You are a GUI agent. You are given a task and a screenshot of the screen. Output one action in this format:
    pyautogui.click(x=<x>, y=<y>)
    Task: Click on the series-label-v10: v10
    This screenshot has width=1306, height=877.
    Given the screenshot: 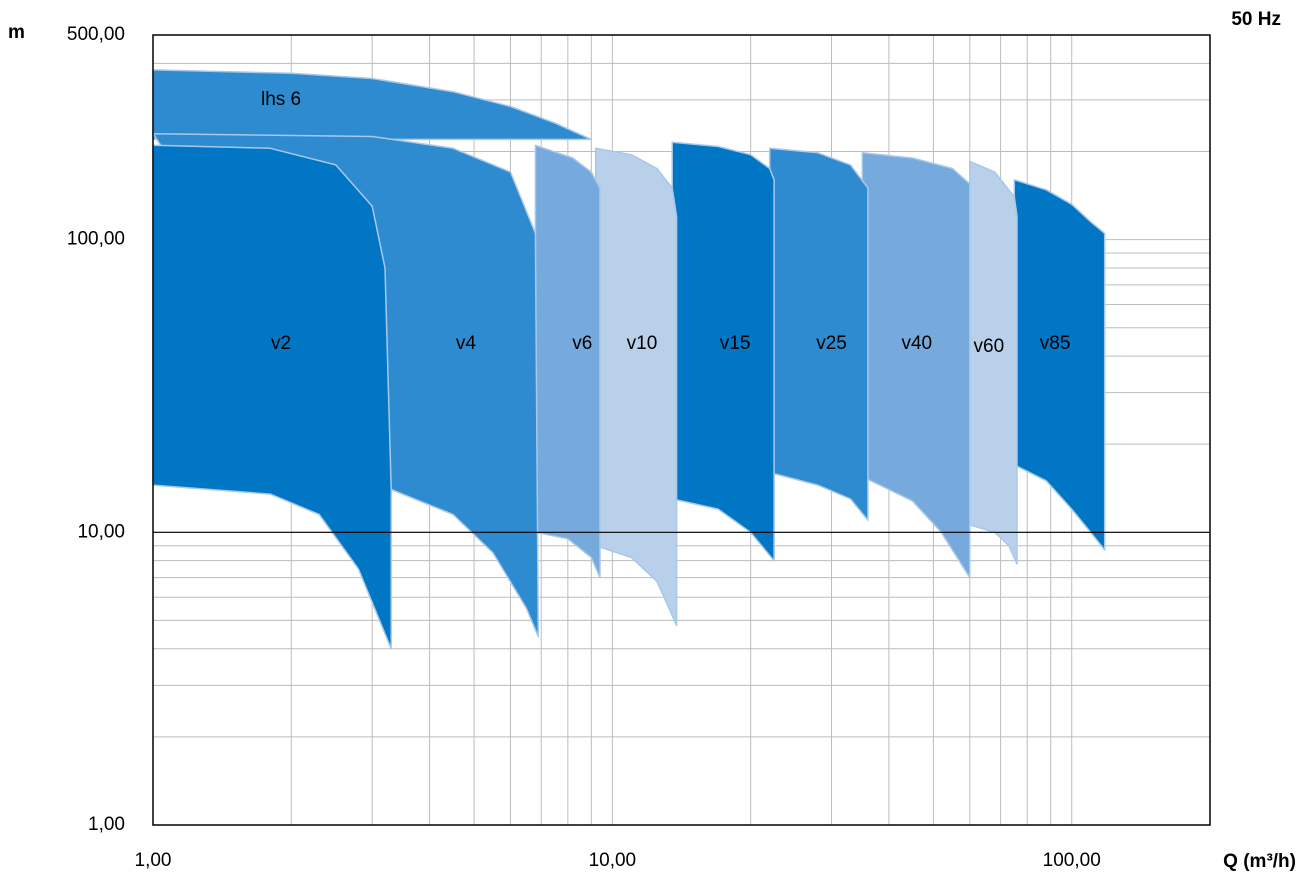 What is the action you would take?
    pyautogui.click(x=642, y=343)
    